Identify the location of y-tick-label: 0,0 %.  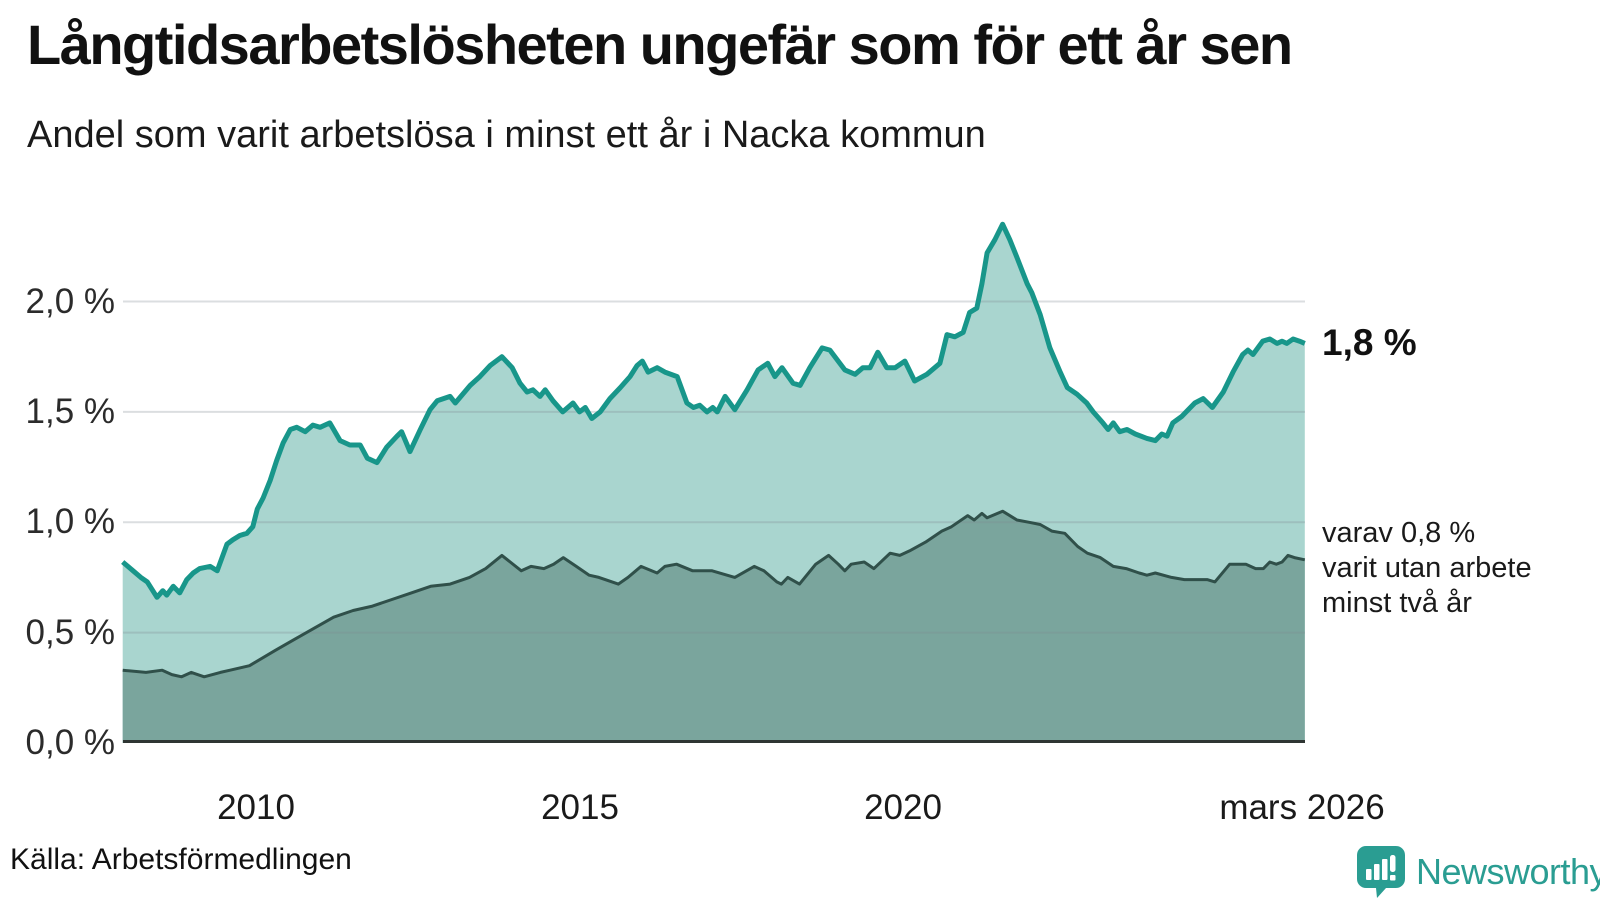
(70, 742).